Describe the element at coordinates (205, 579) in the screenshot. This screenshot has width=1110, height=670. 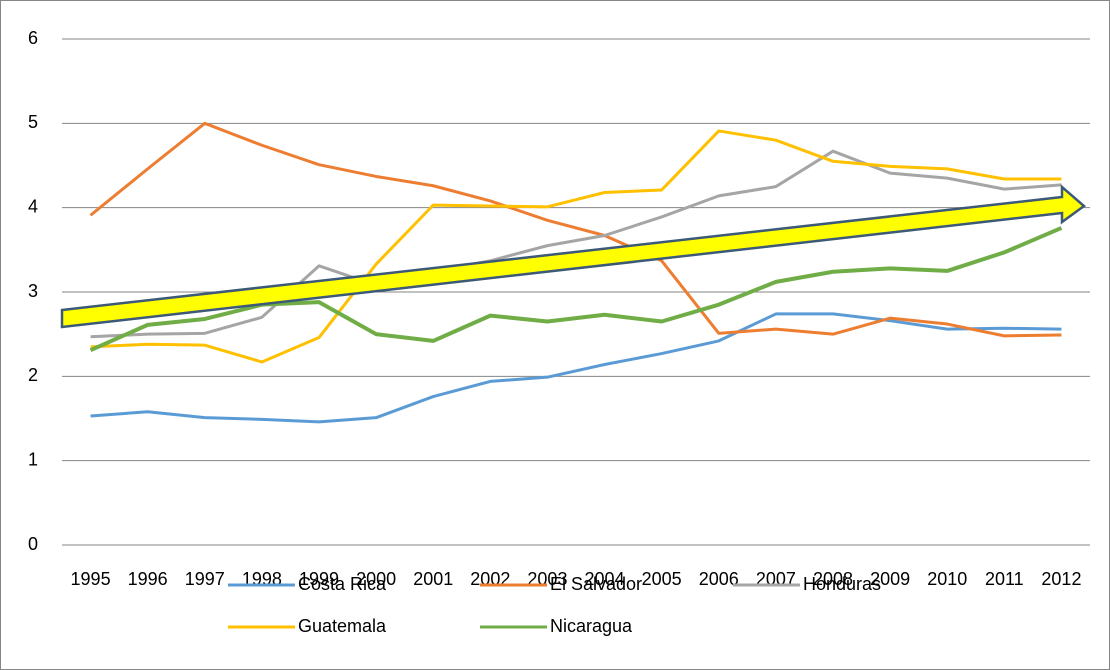
I see `x-tick-label: 1997` at that location.